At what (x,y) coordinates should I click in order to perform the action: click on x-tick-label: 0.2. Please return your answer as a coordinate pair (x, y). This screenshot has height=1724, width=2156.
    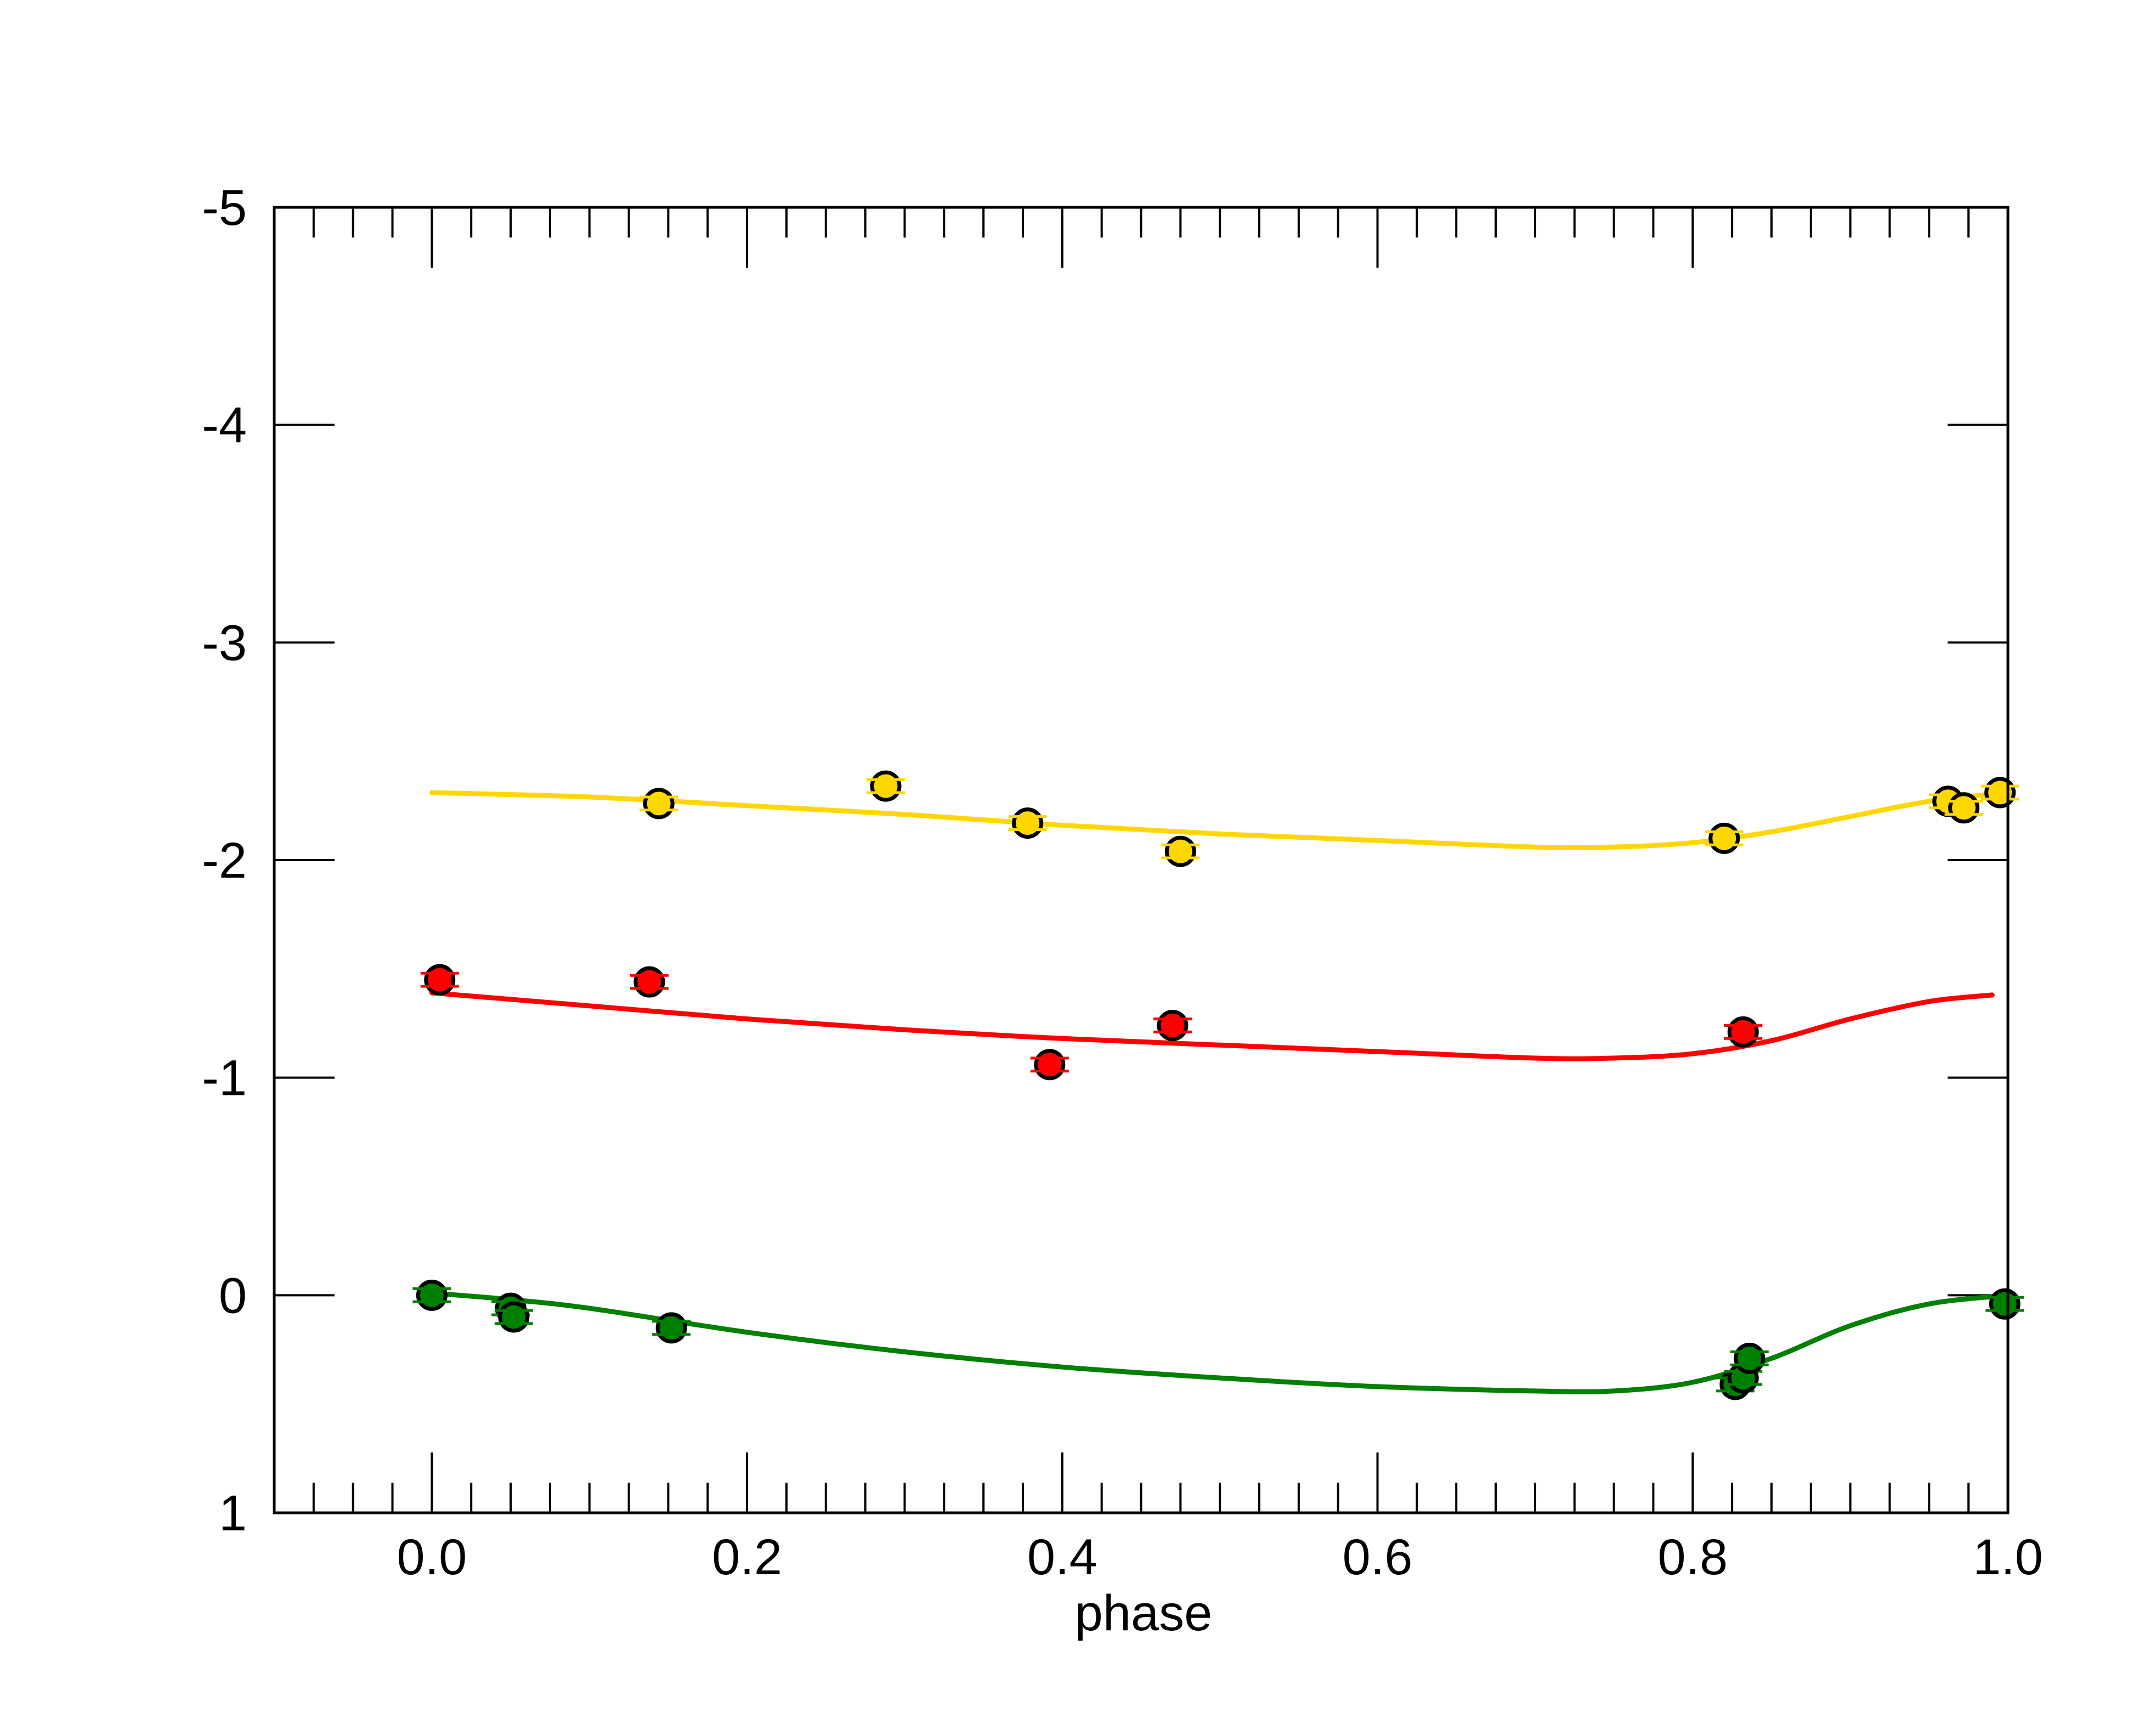
    Looking at the image, I should click on (747, 1557).